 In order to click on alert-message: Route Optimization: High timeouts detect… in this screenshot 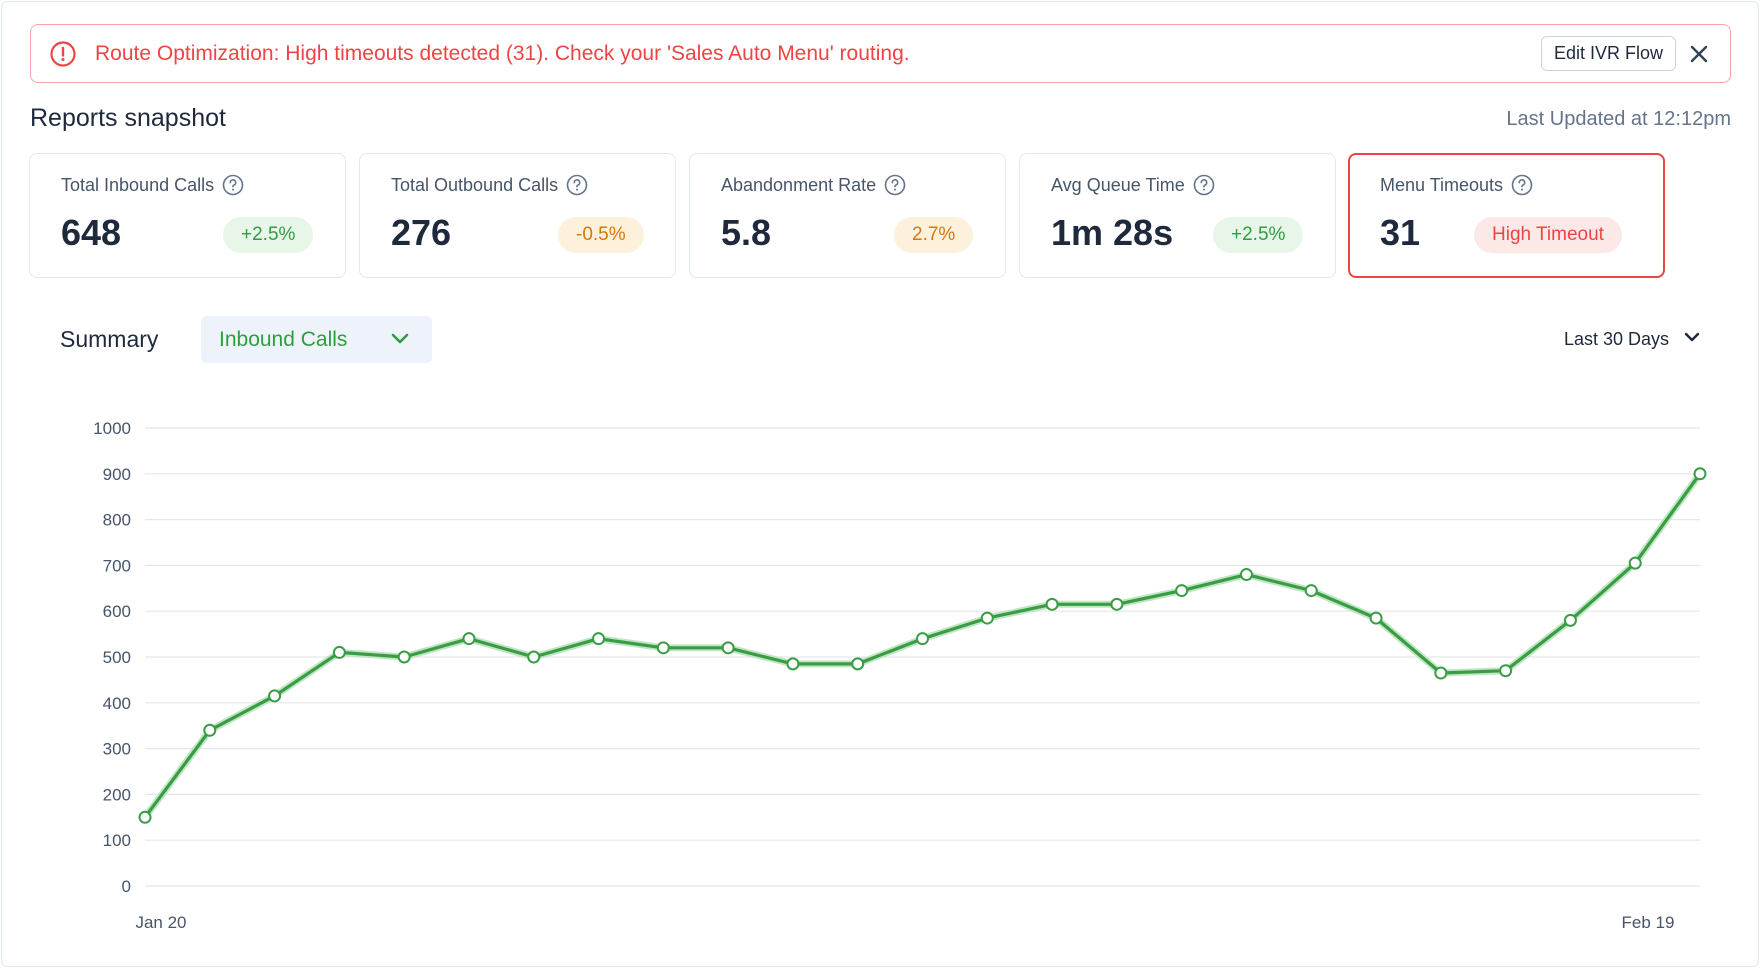, I will do `click(502, 54)`.